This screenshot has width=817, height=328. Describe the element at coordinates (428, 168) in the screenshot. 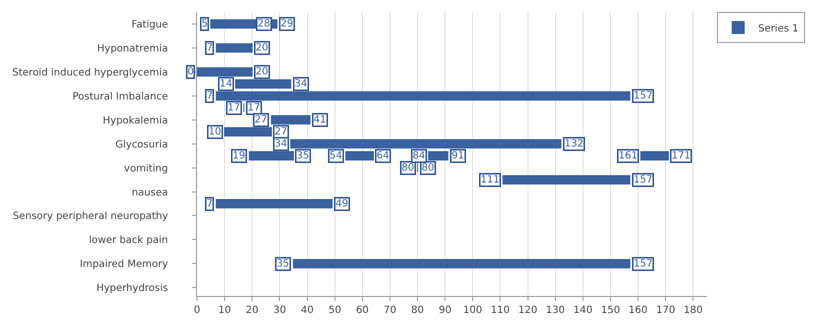

I see `data-label: 80` at that location.